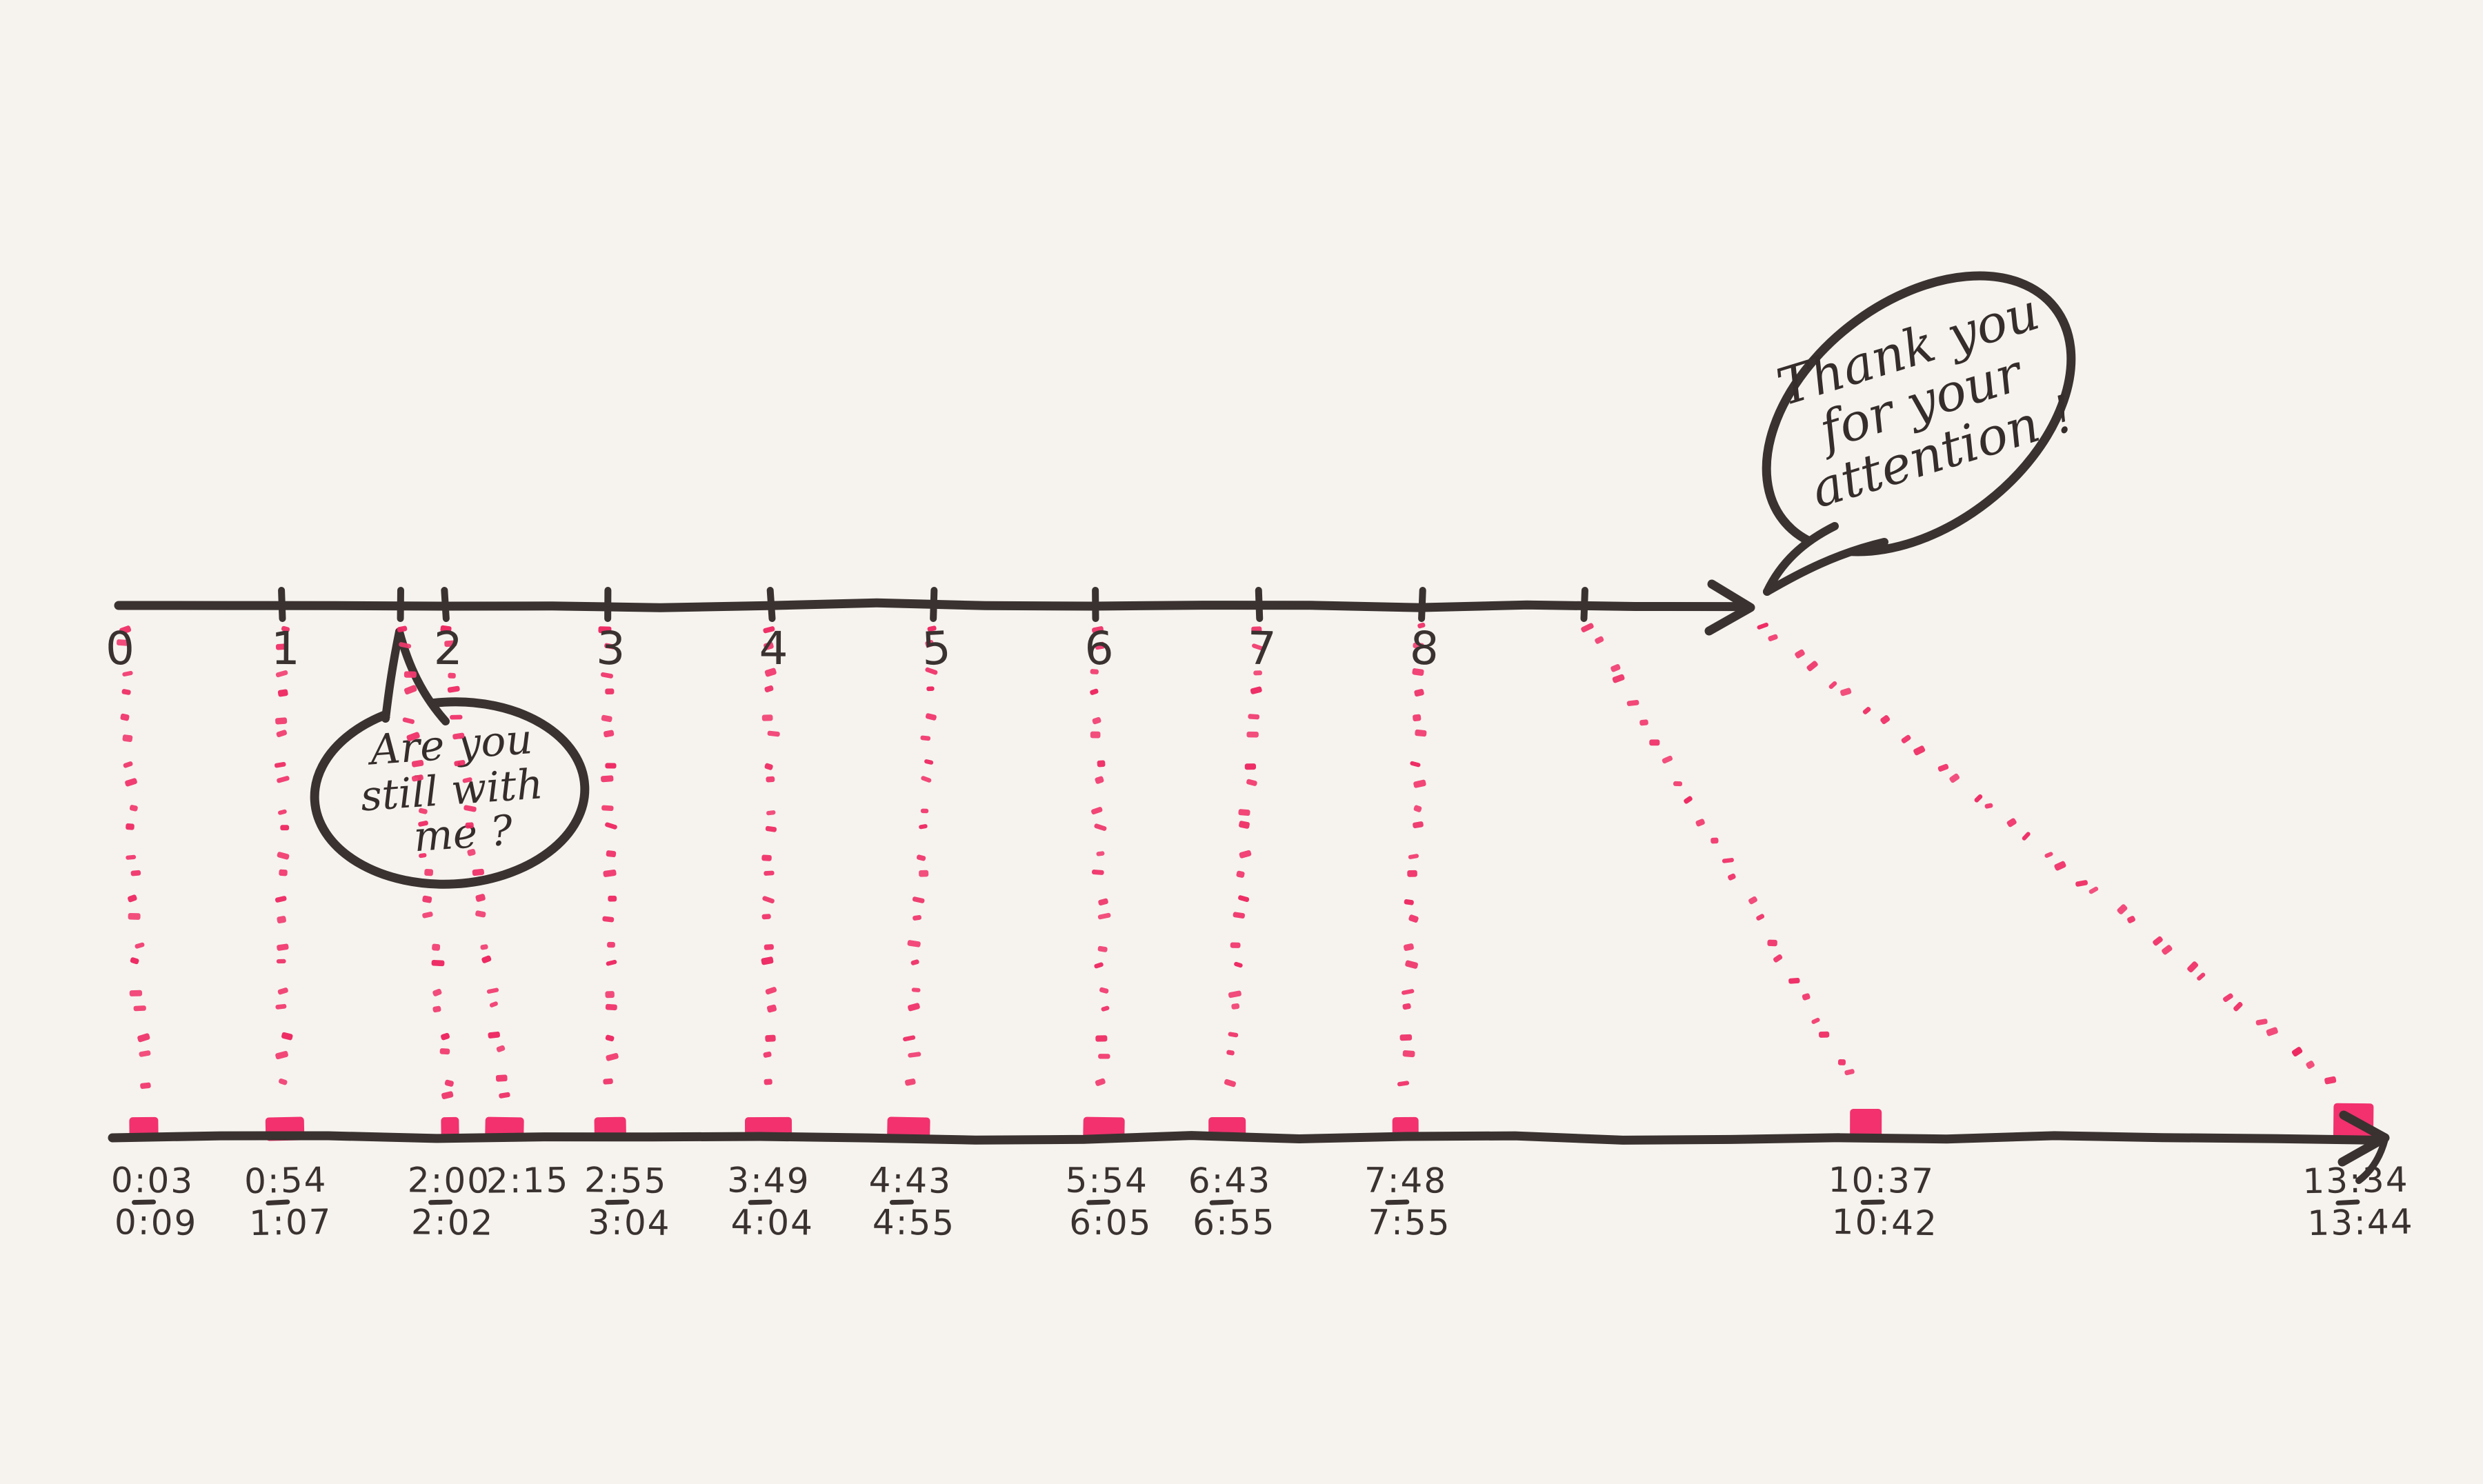  I want to click on speech-bubble-outline, so click(1919, 413).